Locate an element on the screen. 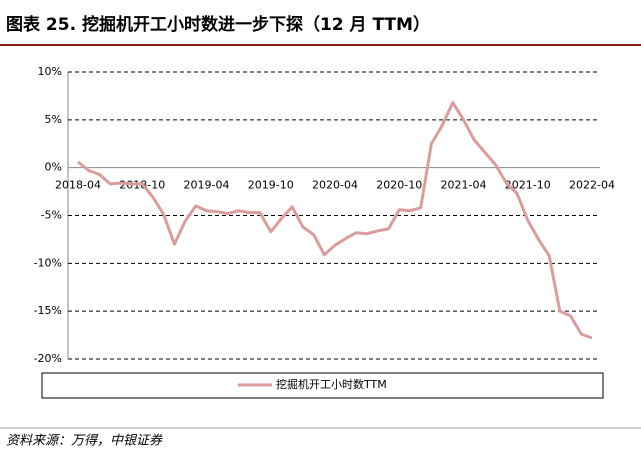 Image resolution: width=641 pixels, height=461 pixels. x-tick-label: 2022-04 is located at coordinates (592, 185).